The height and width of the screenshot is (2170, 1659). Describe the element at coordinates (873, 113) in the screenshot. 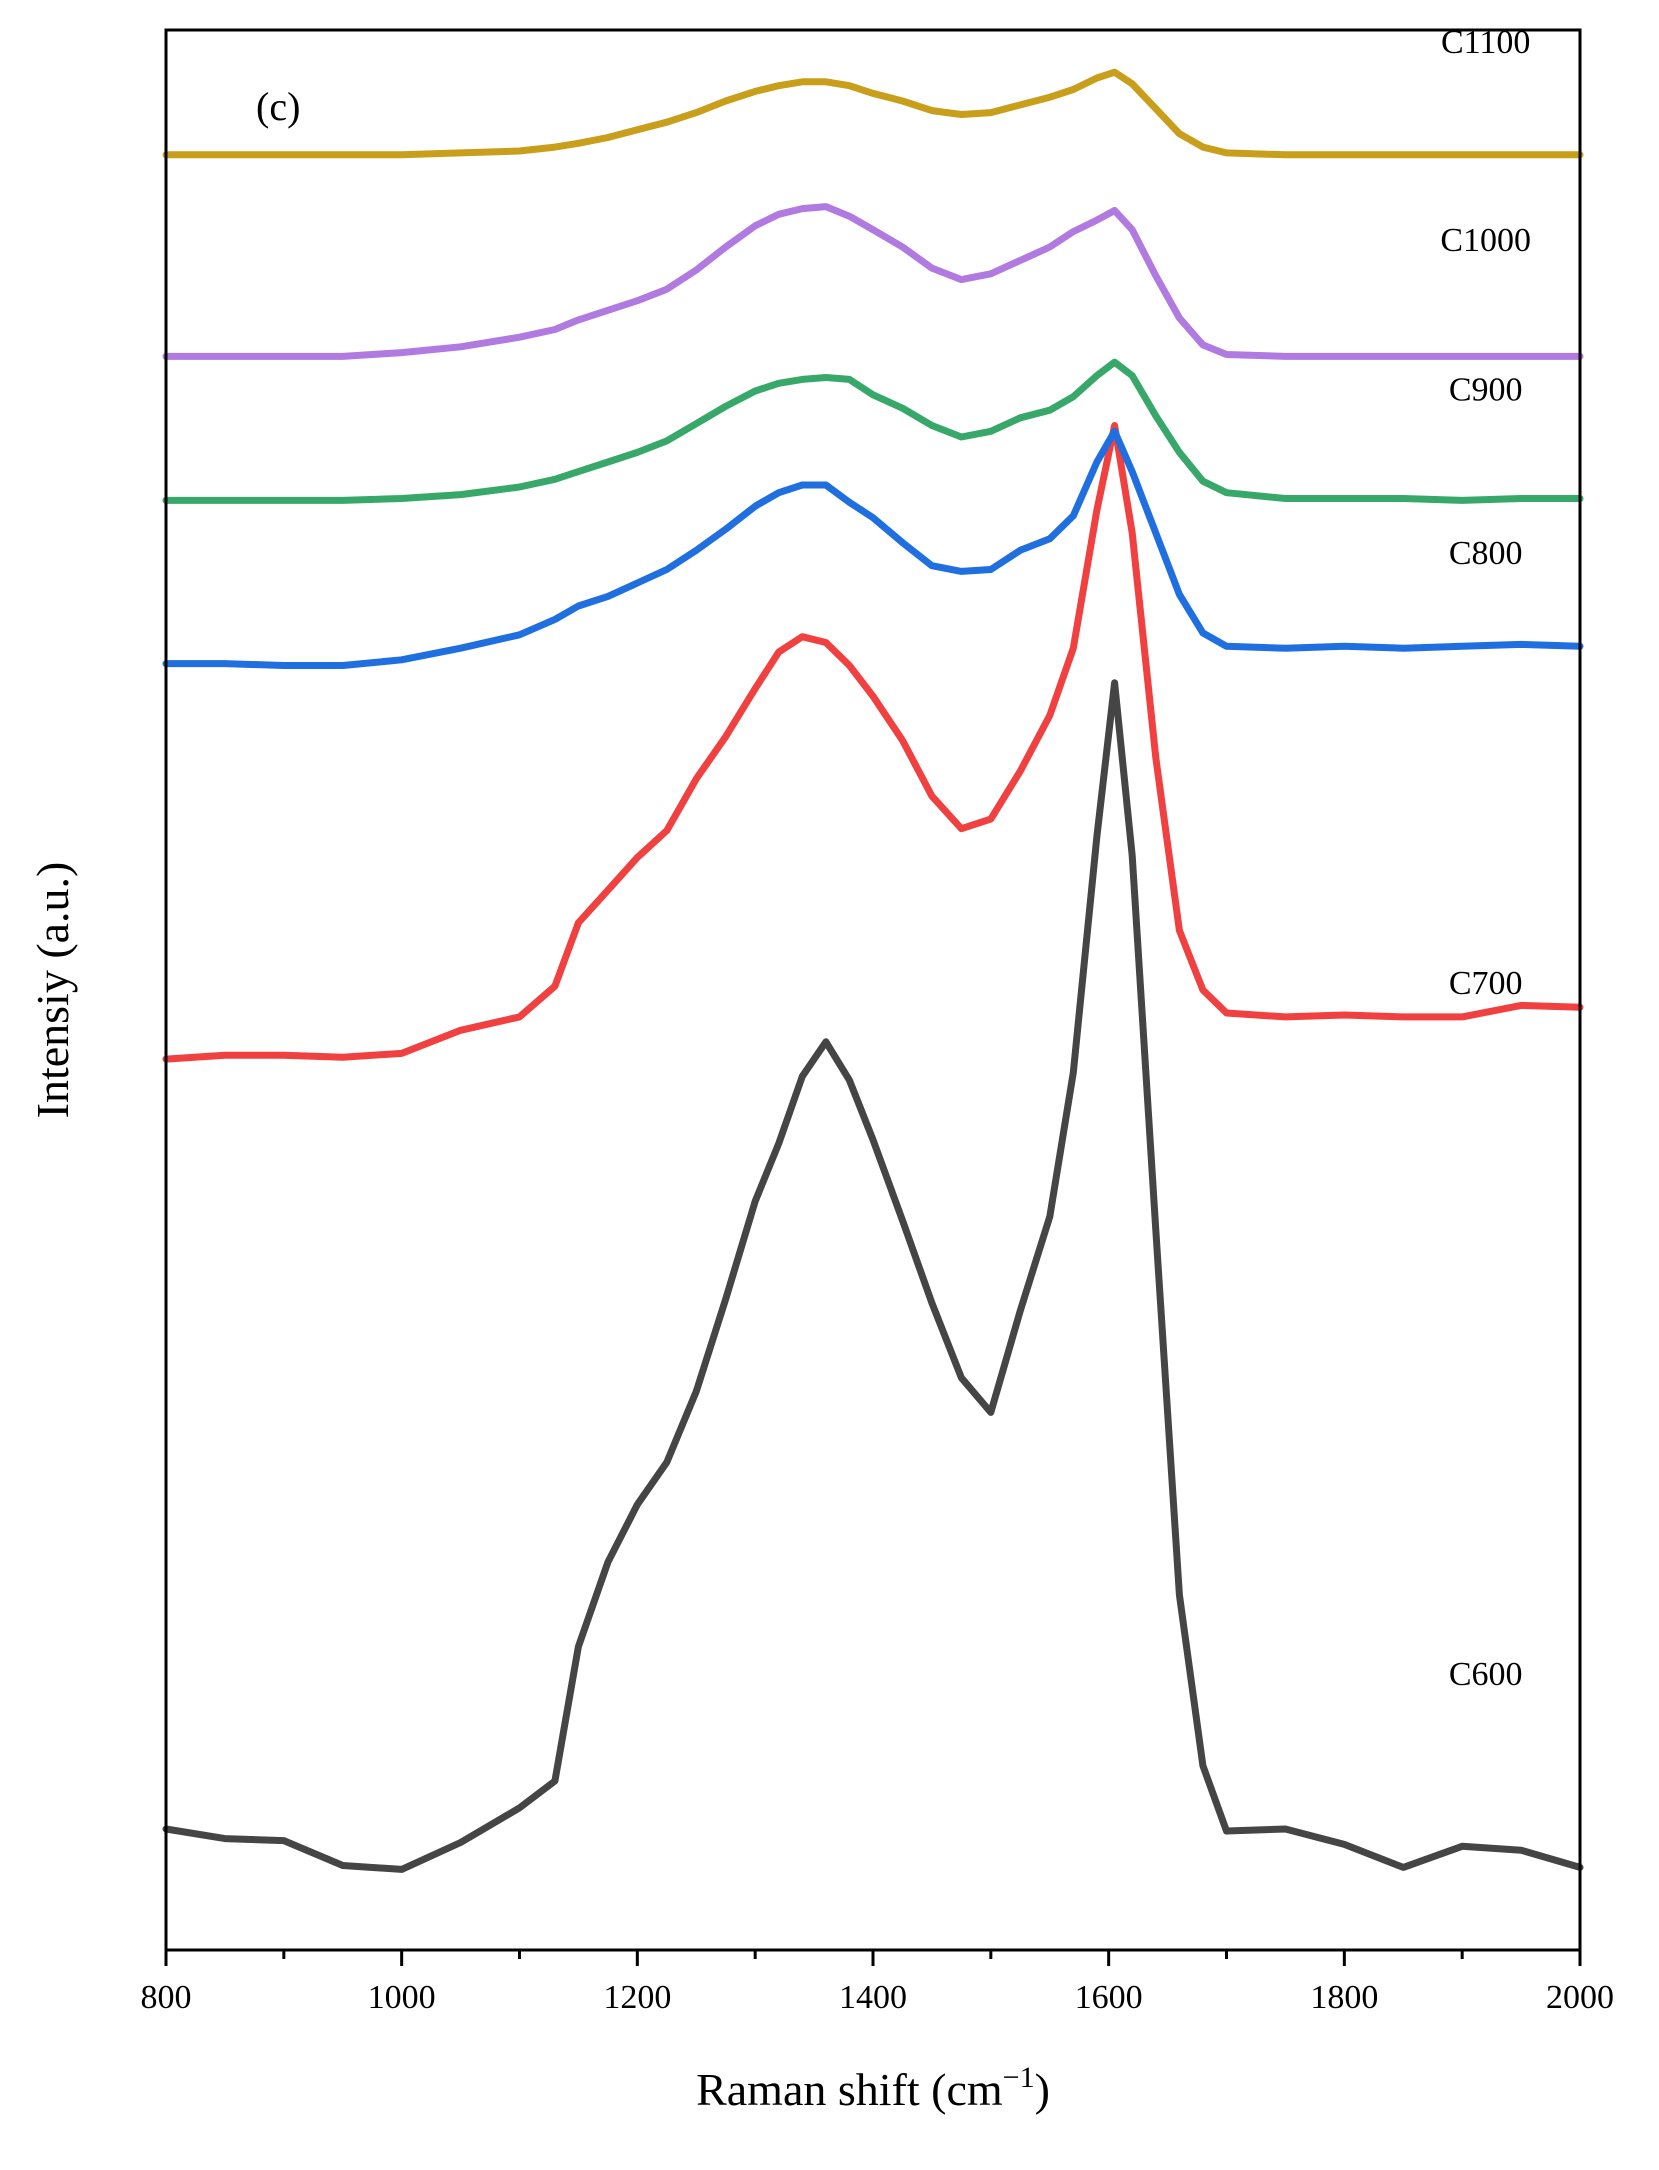

I see `series-line-c1100` at that location.